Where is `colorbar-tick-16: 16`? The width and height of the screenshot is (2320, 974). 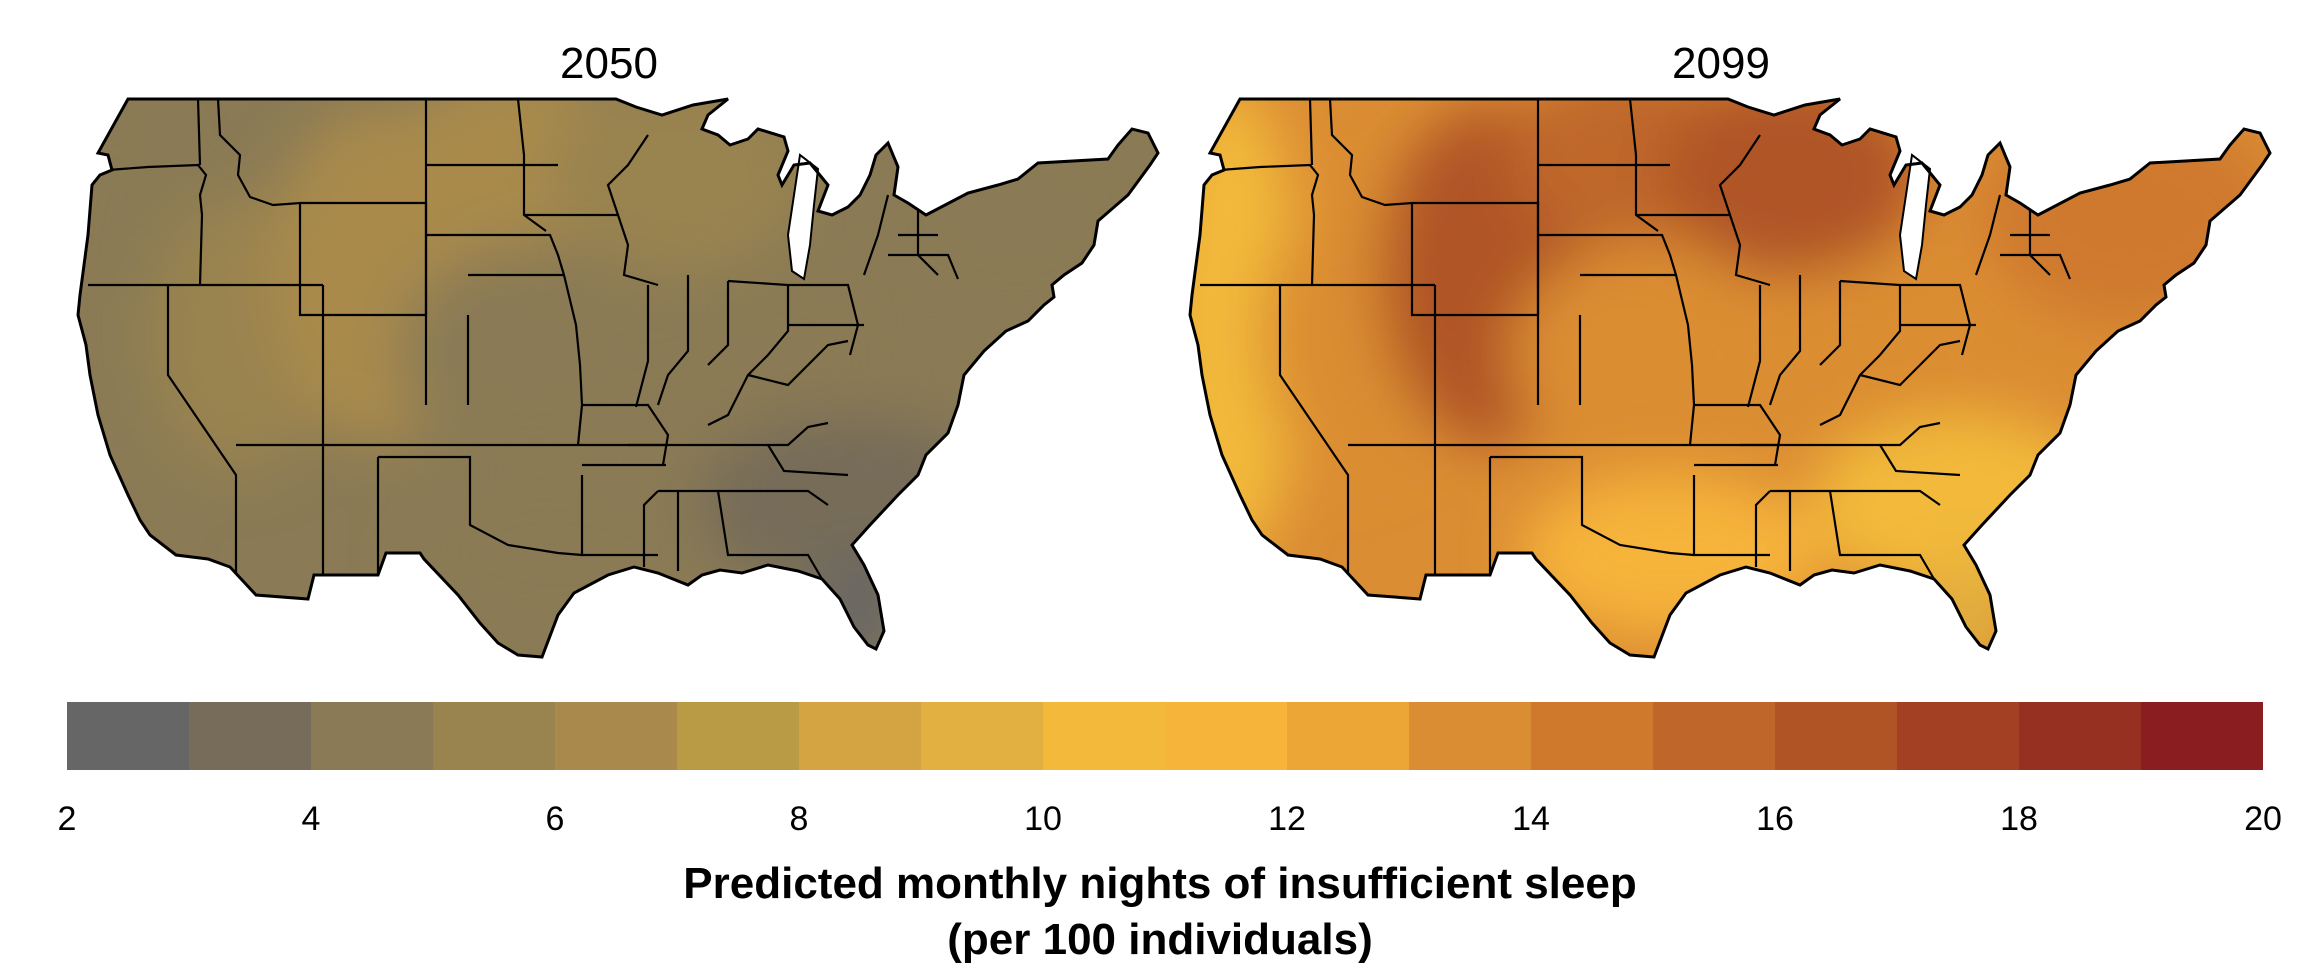 colorbar-tick-16: 16 is located at coordinates (1775, 819).